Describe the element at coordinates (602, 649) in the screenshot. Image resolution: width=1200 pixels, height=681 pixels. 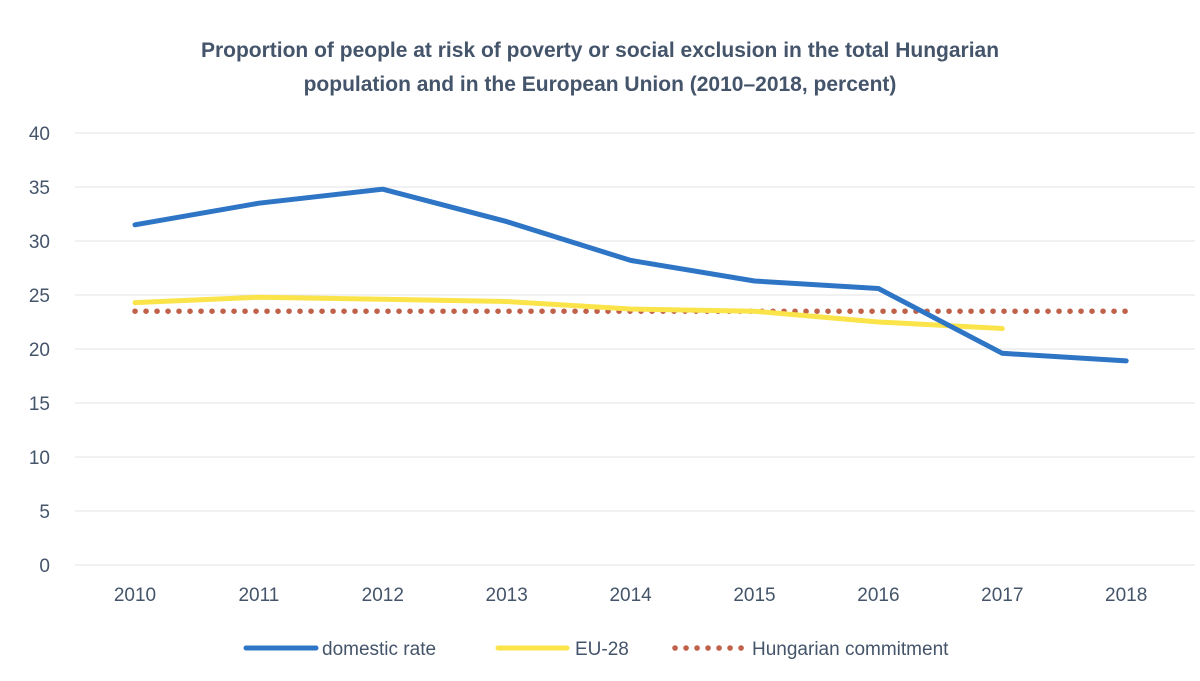
I see `legend-label-eu-28: EU-28` at that location.